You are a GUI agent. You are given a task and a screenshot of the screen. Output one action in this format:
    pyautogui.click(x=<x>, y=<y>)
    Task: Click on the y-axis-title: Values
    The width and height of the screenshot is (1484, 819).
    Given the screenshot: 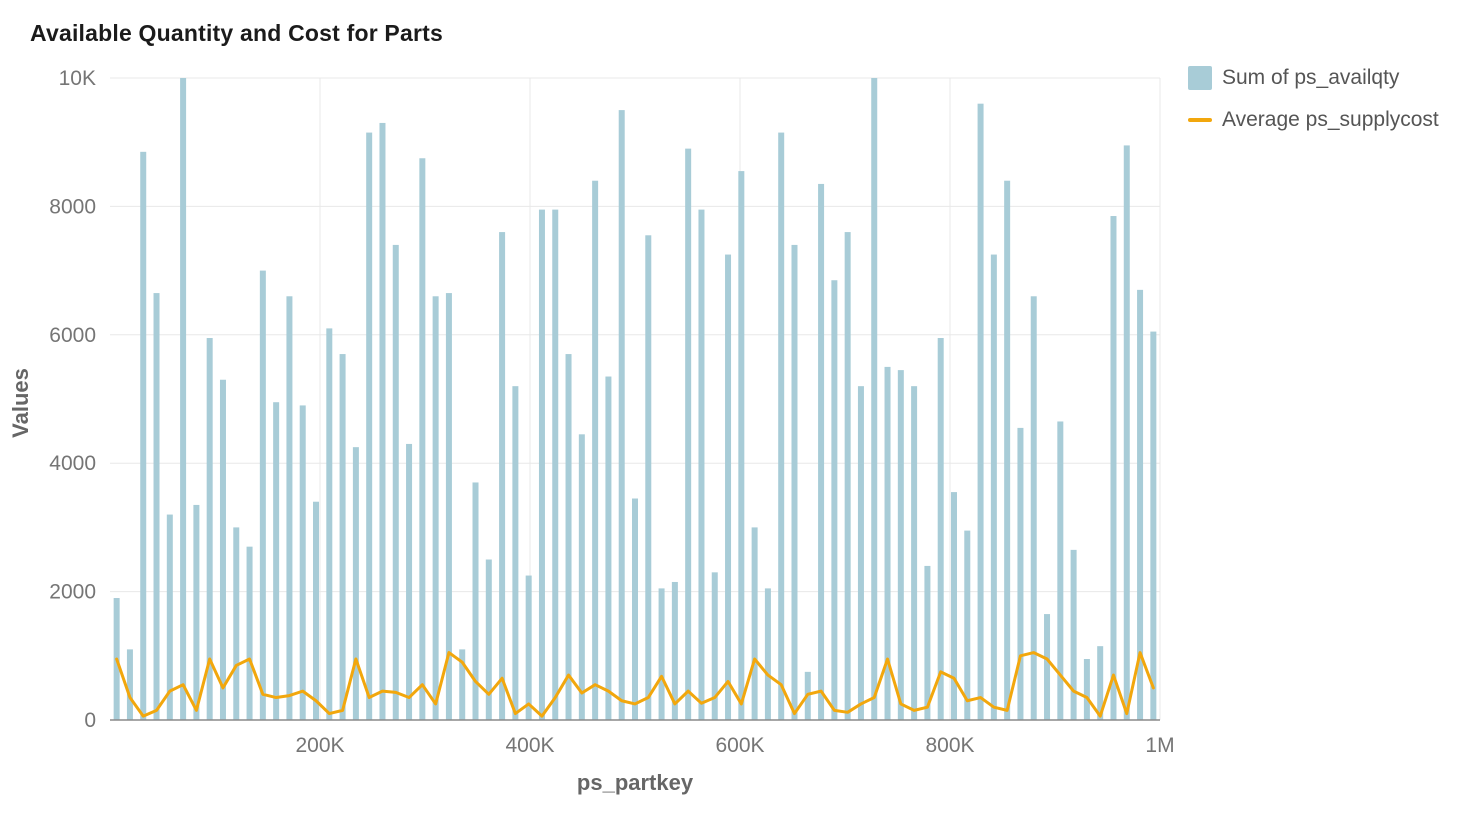 What is the action you would take?
    pyautogui.click(x=20, y=403)
    